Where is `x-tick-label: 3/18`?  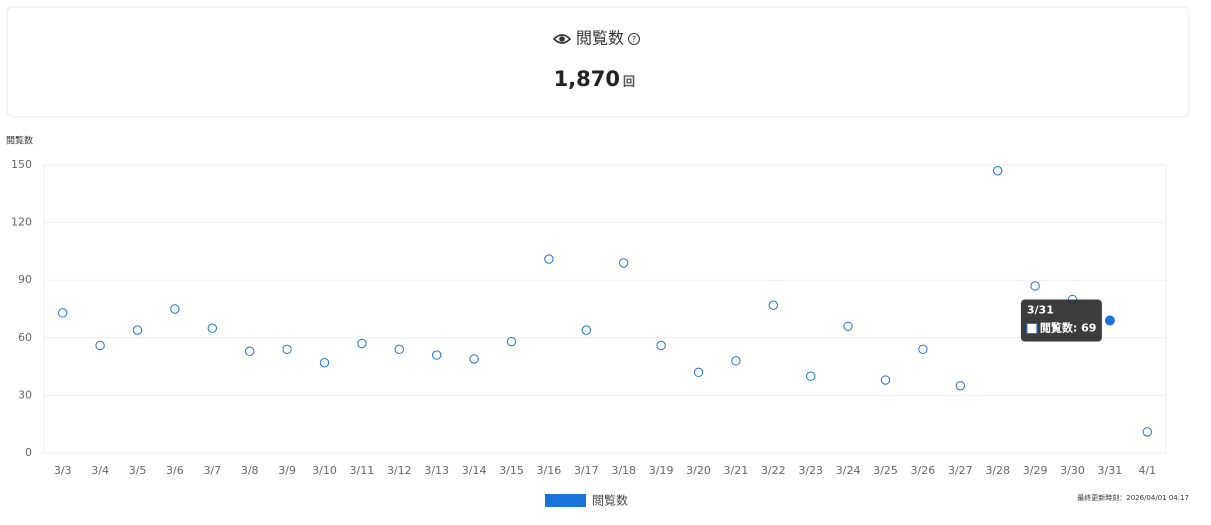 x-tick-label: 3/18 is located at coordinates (623, 470).